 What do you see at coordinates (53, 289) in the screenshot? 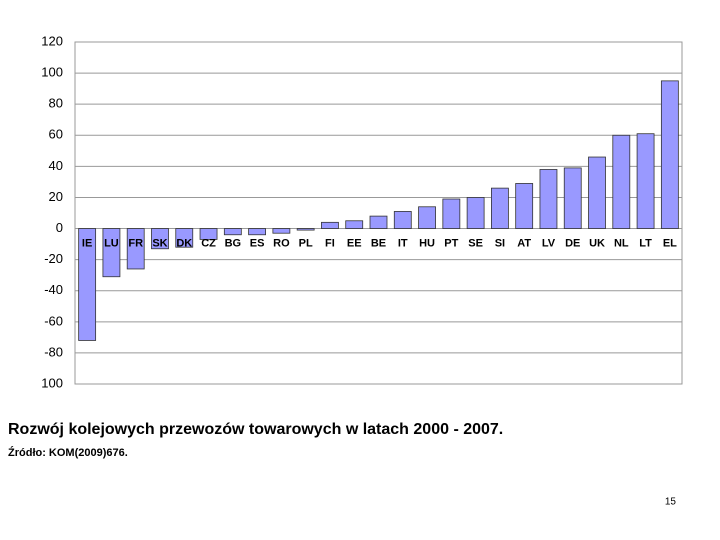
I see `y-tick-label: -40` at bounding box center [53, 289].